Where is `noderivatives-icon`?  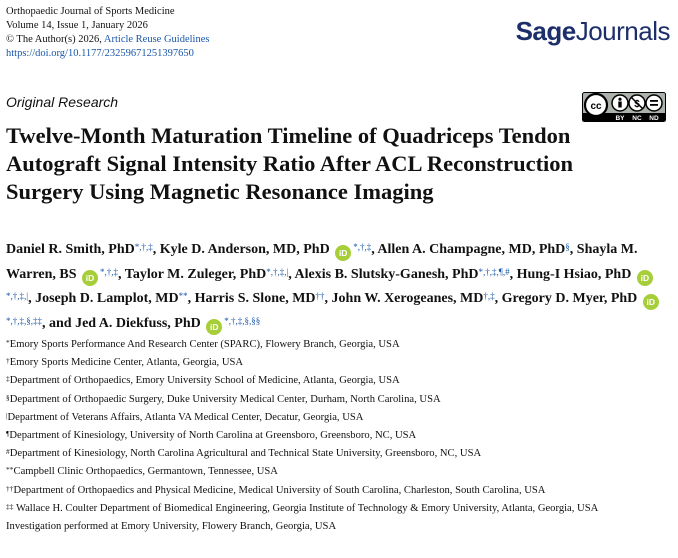 noderivatives-icon is located at coordinates (654, 103).